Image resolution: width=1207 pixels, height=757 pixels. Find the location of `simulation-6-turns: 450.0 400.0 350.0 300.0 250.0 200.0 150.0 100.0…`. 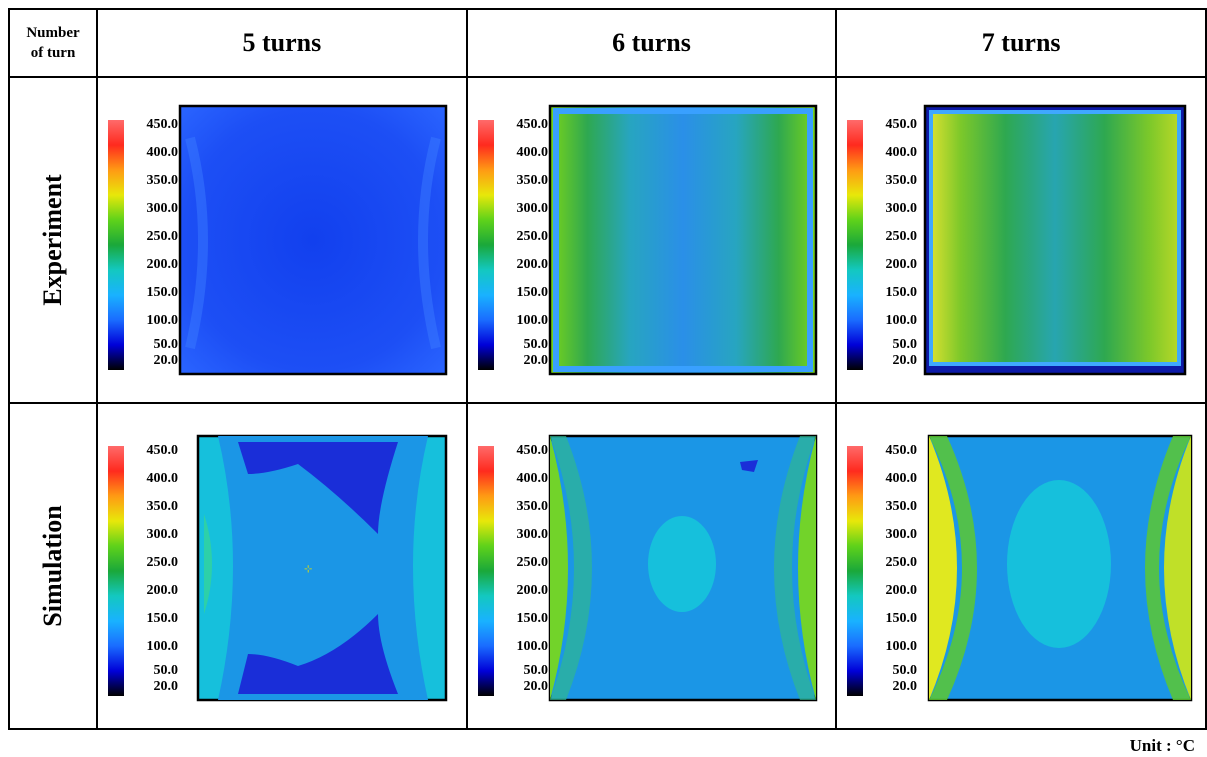

simulation-6-turns: 450.0 400.0 350.0 300.0 250.0 200.0 150.0 100.0… is located at coordinates (651, 566).